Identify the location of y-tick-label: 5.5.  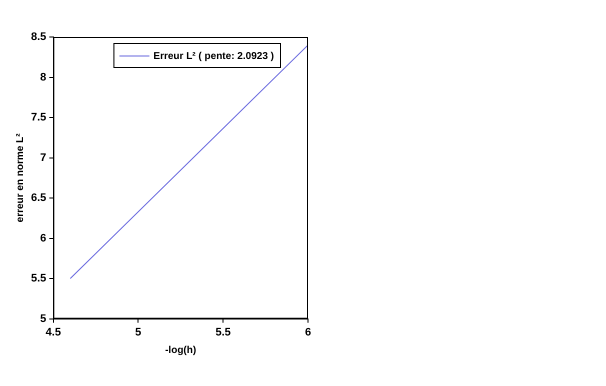
(38, 278).